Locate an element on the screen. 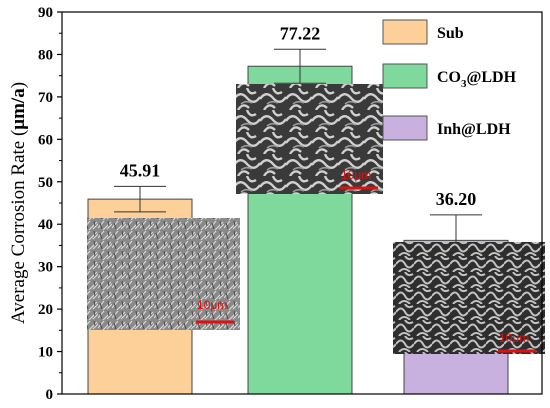 This screenshot has width=550, height=408. y-tick-label-8: 80 is located at coordinates (45, 55).